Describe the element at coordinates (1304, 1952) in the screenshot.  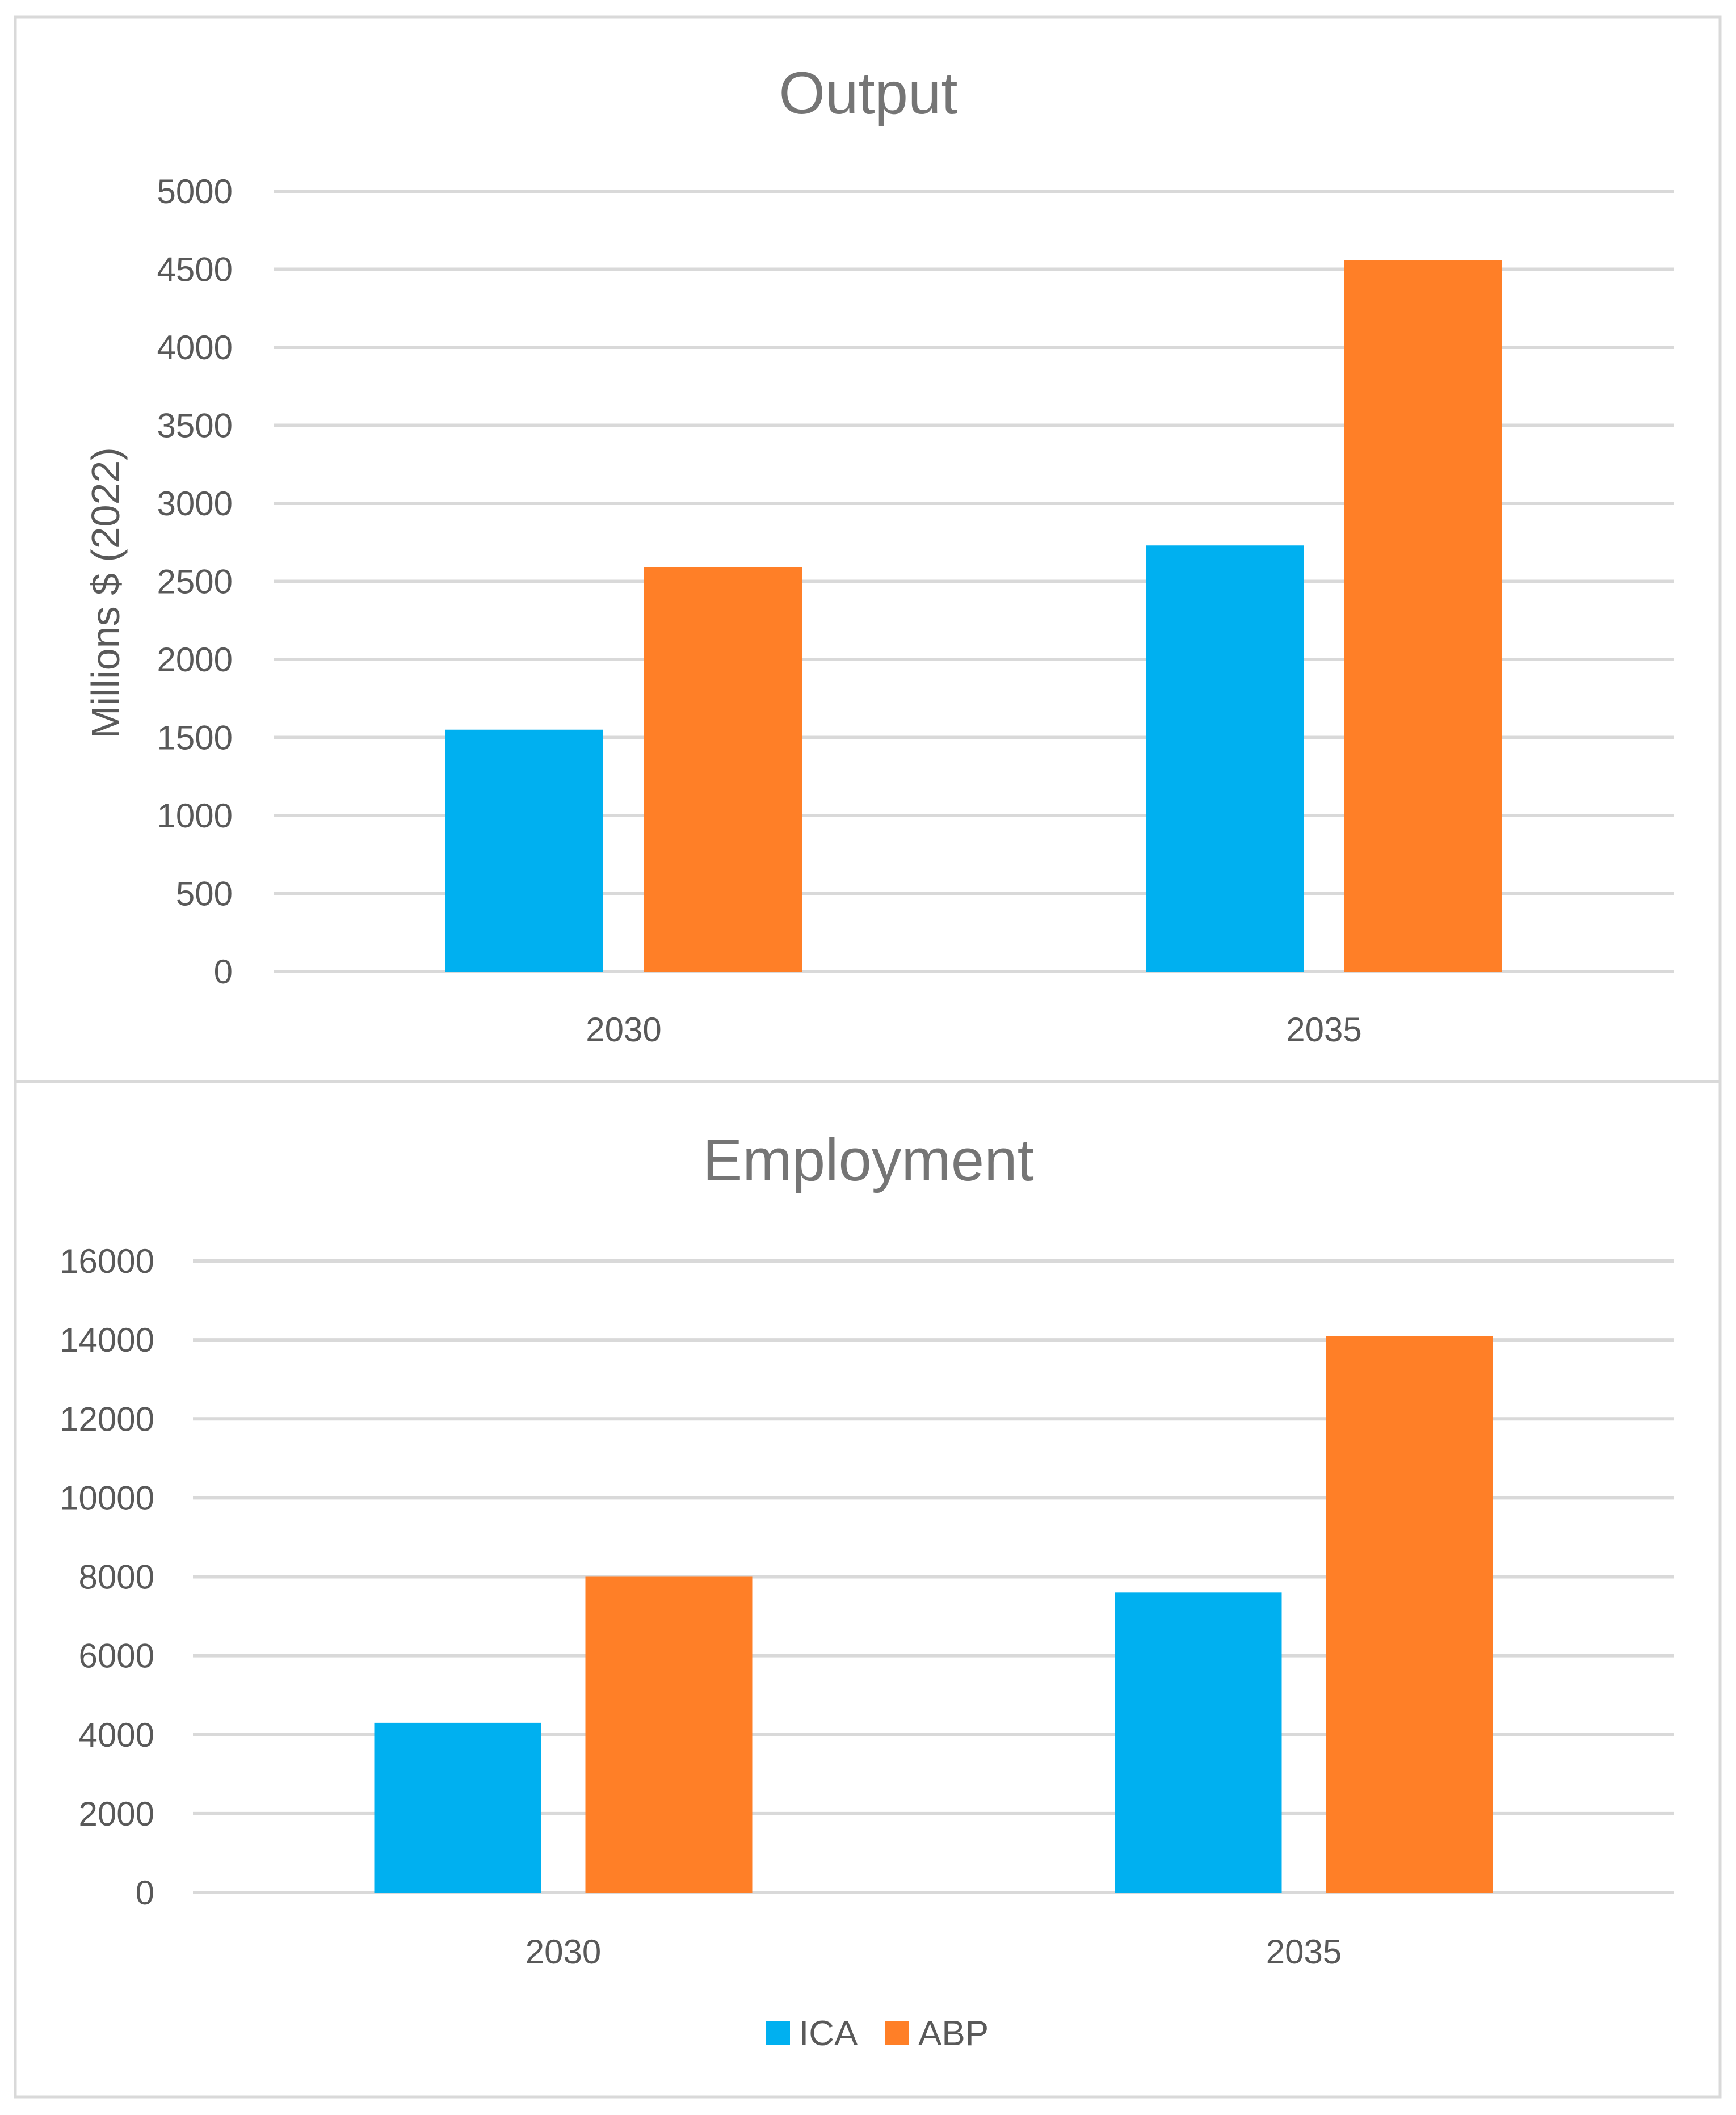
I see `employment-x-category-label: 2035` at that location.